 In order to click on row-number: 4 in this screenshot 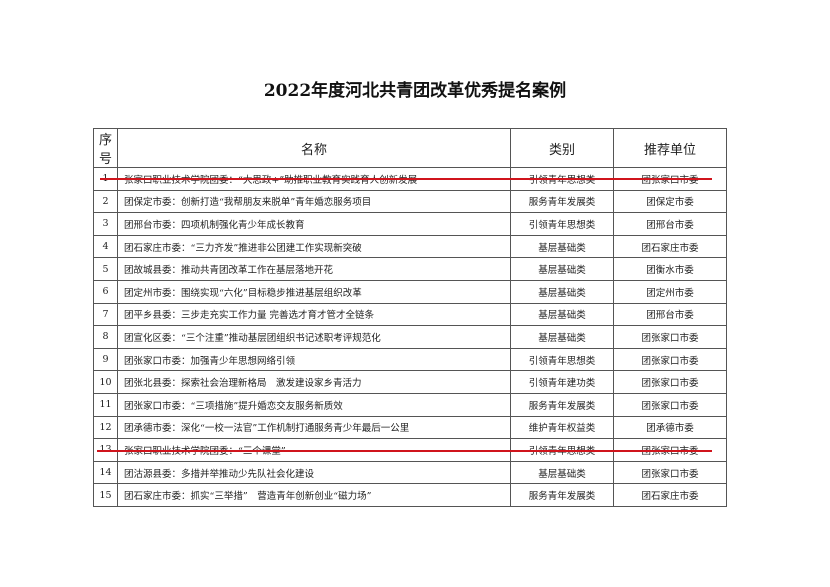, I will do `click(105, 246)`.